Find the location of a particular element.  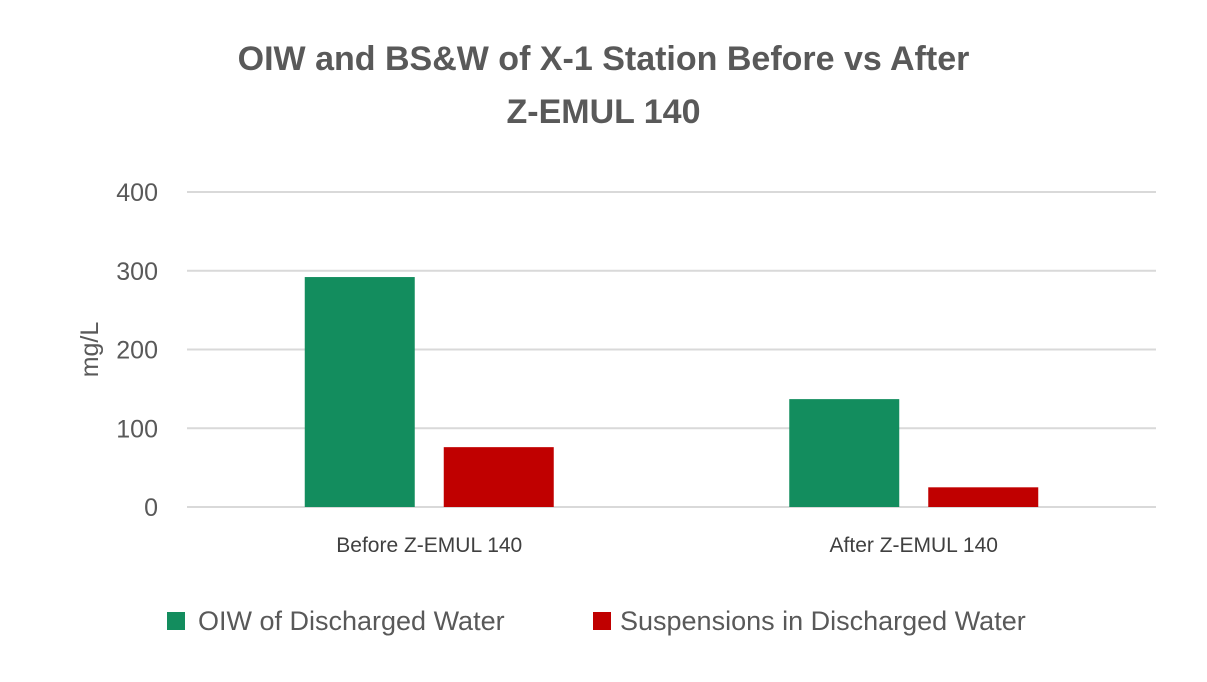

legend-swatch-oiw is located at coordinates (176, 621).